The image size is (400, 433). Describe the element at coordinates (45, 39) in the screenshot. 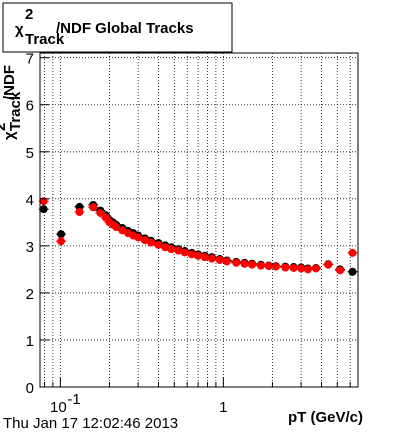

I see `title-sub: Track` at that location.